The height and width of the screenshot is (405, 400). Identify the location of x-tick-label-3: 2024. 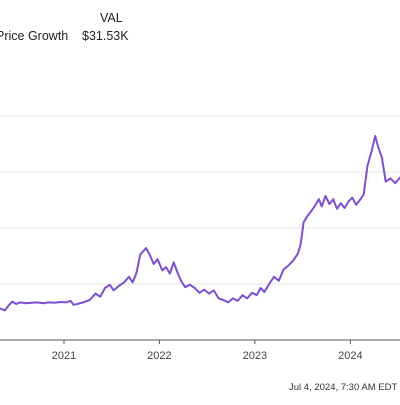
(350, 356).